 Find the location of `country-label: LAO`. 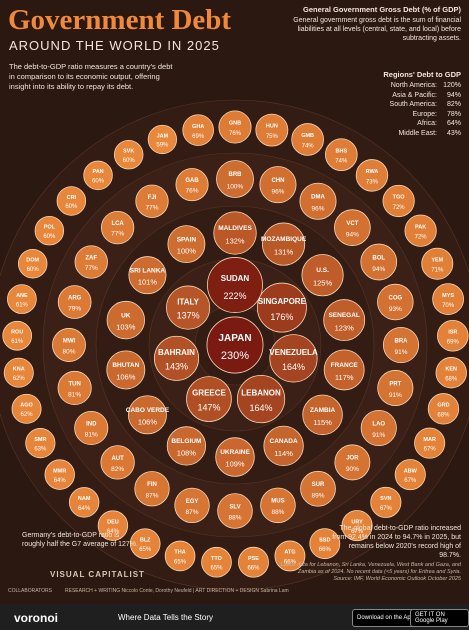

country-label: LAO is located at coordinates (378, 424).